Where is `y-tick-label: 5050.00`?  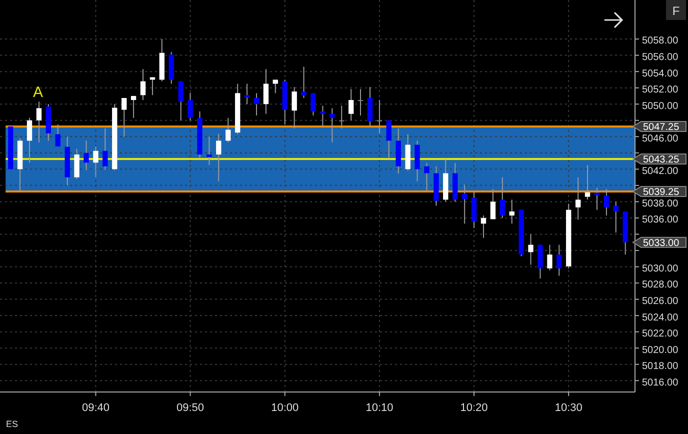
y-tick-label: 5050.00 is located at coordinates (660, 106).